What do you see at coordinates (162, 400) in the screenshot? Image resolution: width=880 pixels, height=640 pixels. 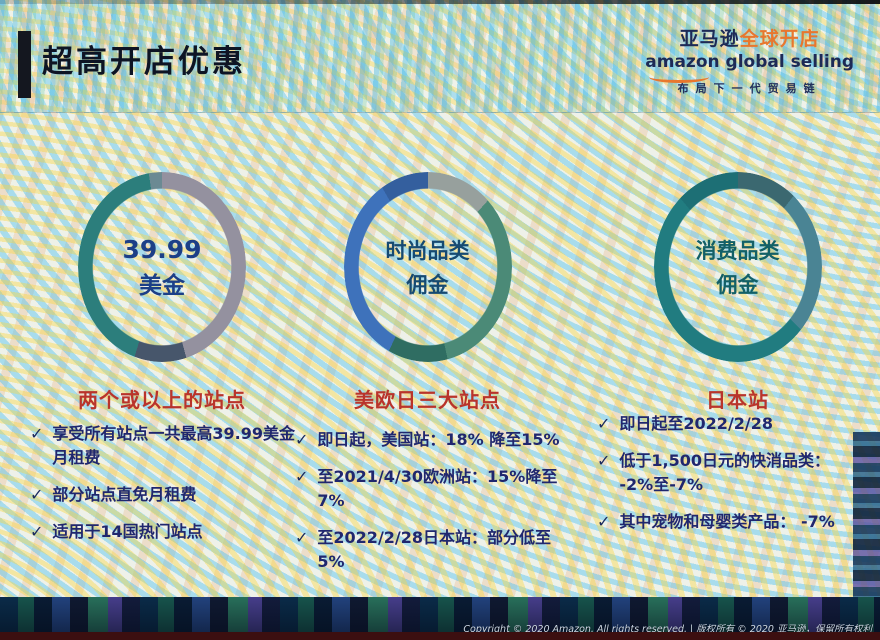 I see `column-caption: 两个或以上的站点` at bounding box center [162, 400].